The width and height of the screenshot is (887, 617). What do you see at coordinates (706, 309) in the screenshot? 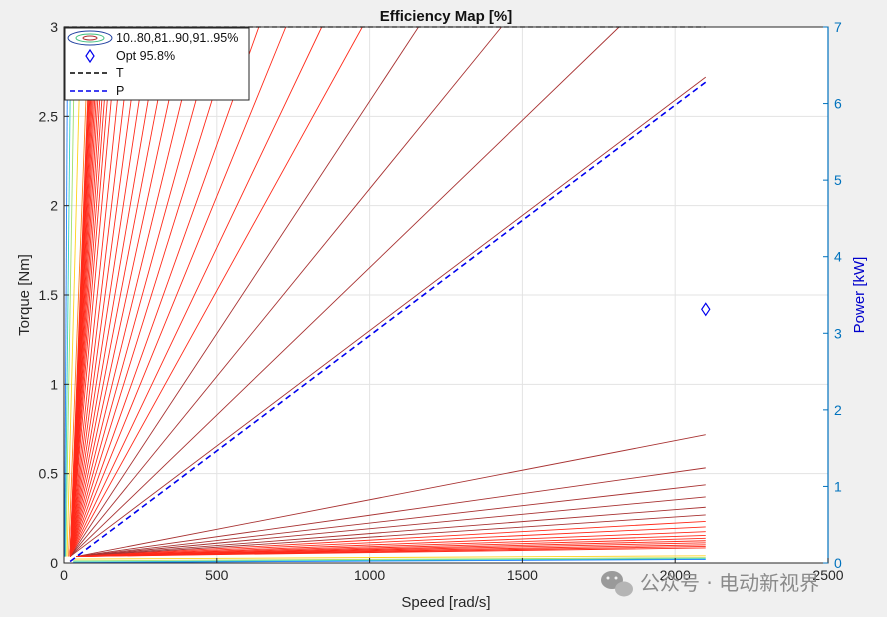
I see `opt-efficiency-marker` at bounding box center [706, 309].